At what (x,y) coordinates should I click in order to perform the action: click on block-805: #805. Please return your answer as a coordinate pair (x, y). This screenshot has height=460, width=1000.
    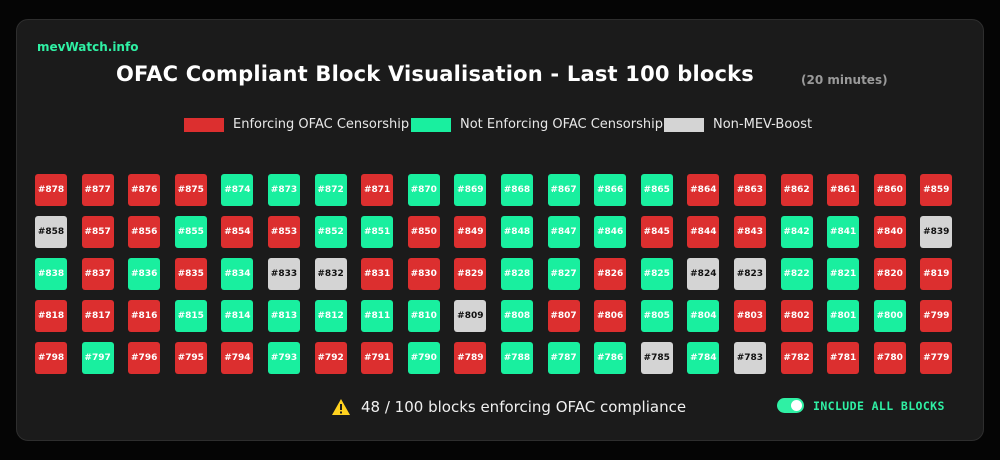
    Looking at the image, I should click on (656, 316).